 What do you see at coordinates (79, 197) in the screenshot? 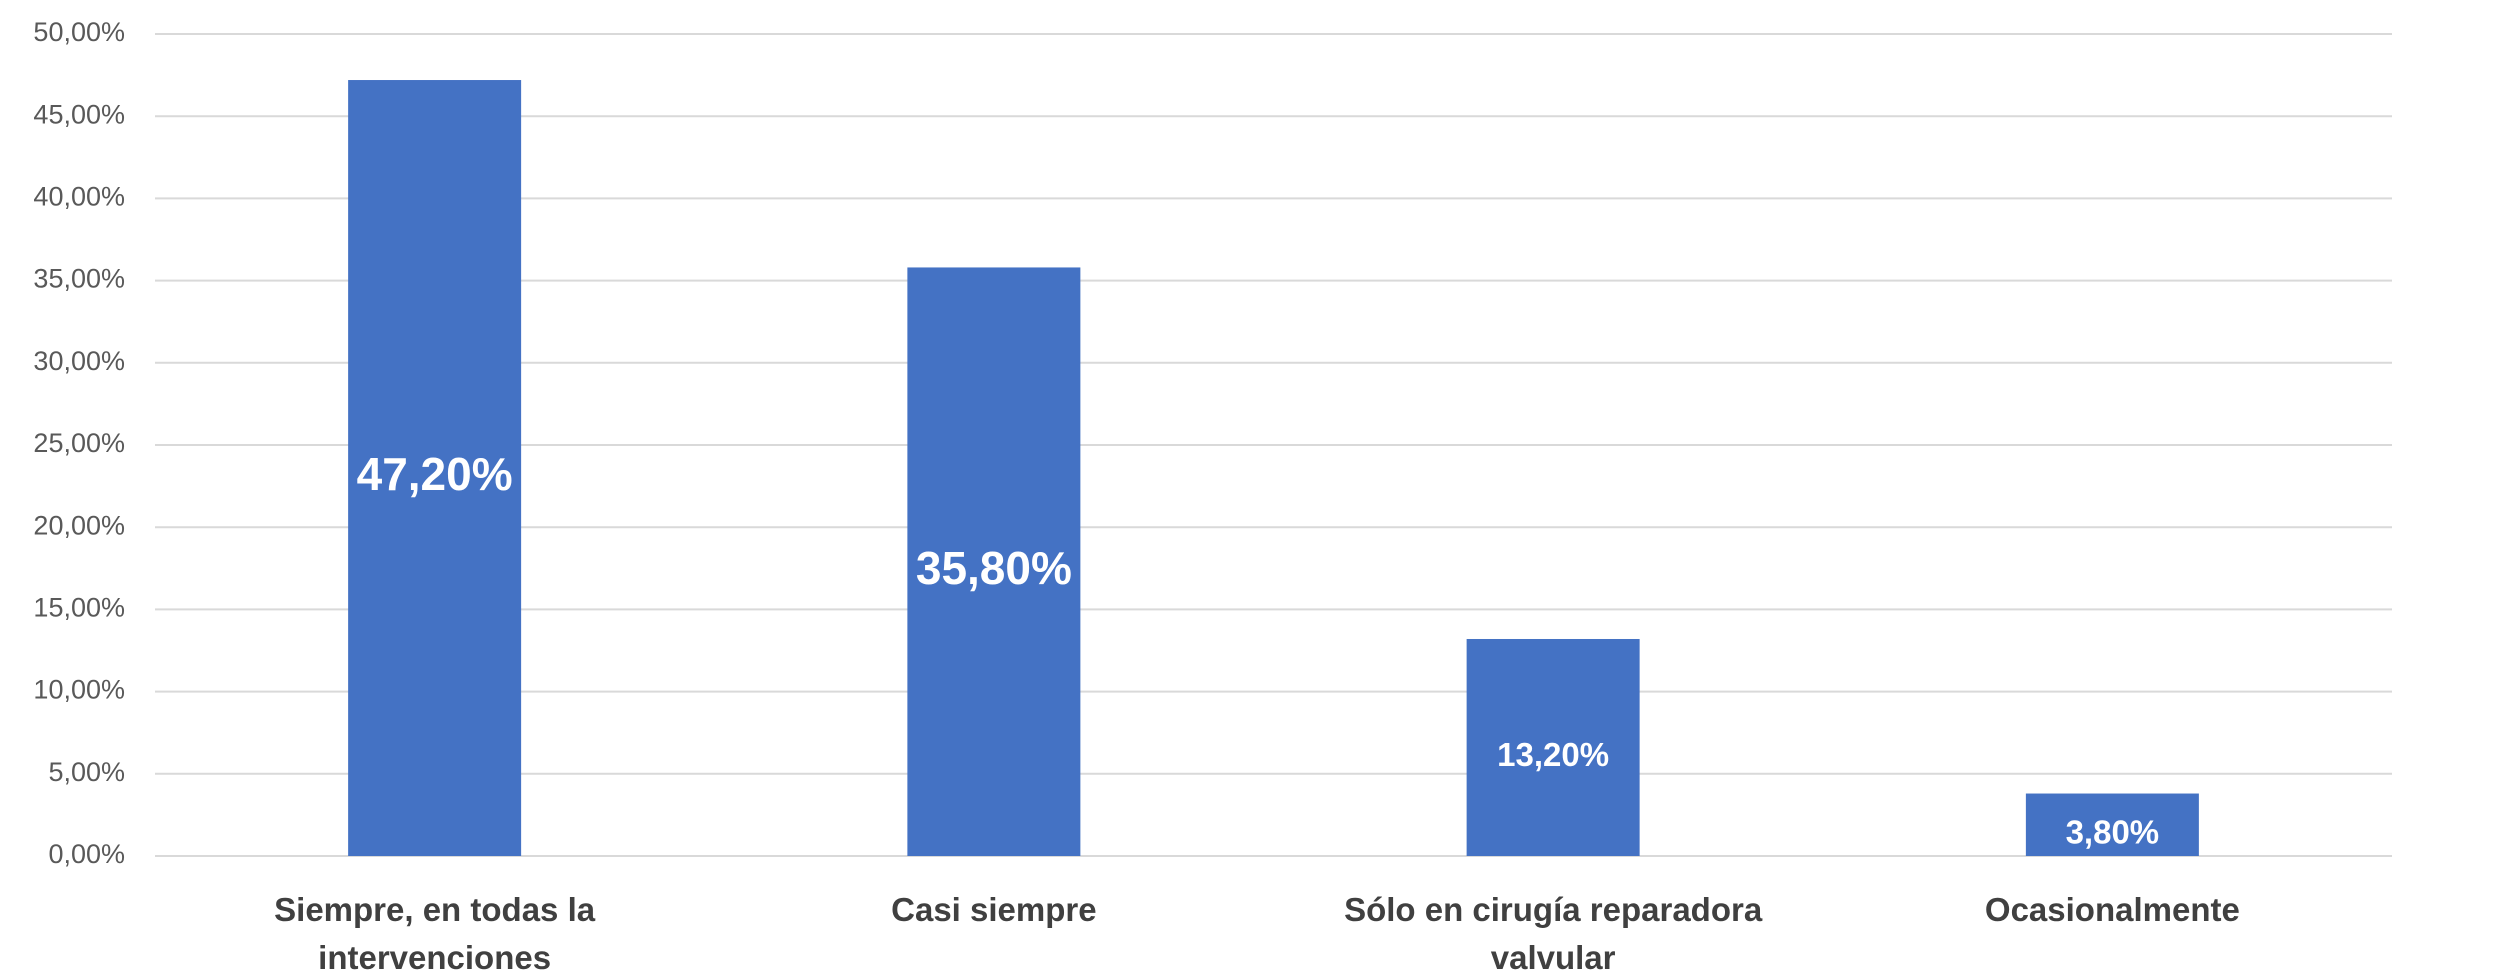
I see `y-tick-label: 40,00%` at bounding box center [79, 197].